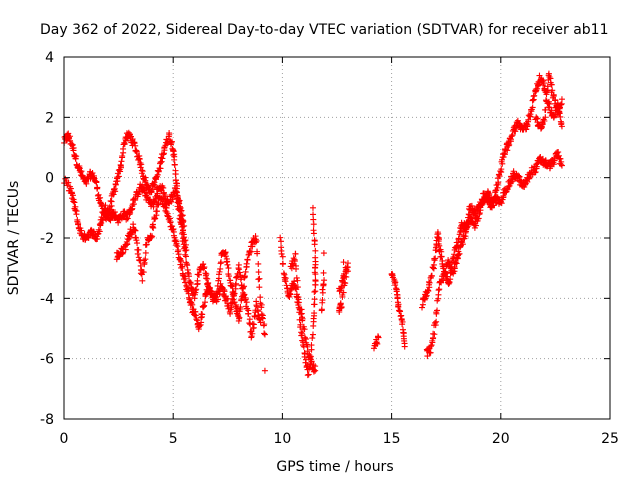 Image resolution: width=640 pixels, height=480 pixels. What do you see at coordinates (610, 439) in the screenshot?
I see `x-tick-label: 25` at bounding box center [610, 439].